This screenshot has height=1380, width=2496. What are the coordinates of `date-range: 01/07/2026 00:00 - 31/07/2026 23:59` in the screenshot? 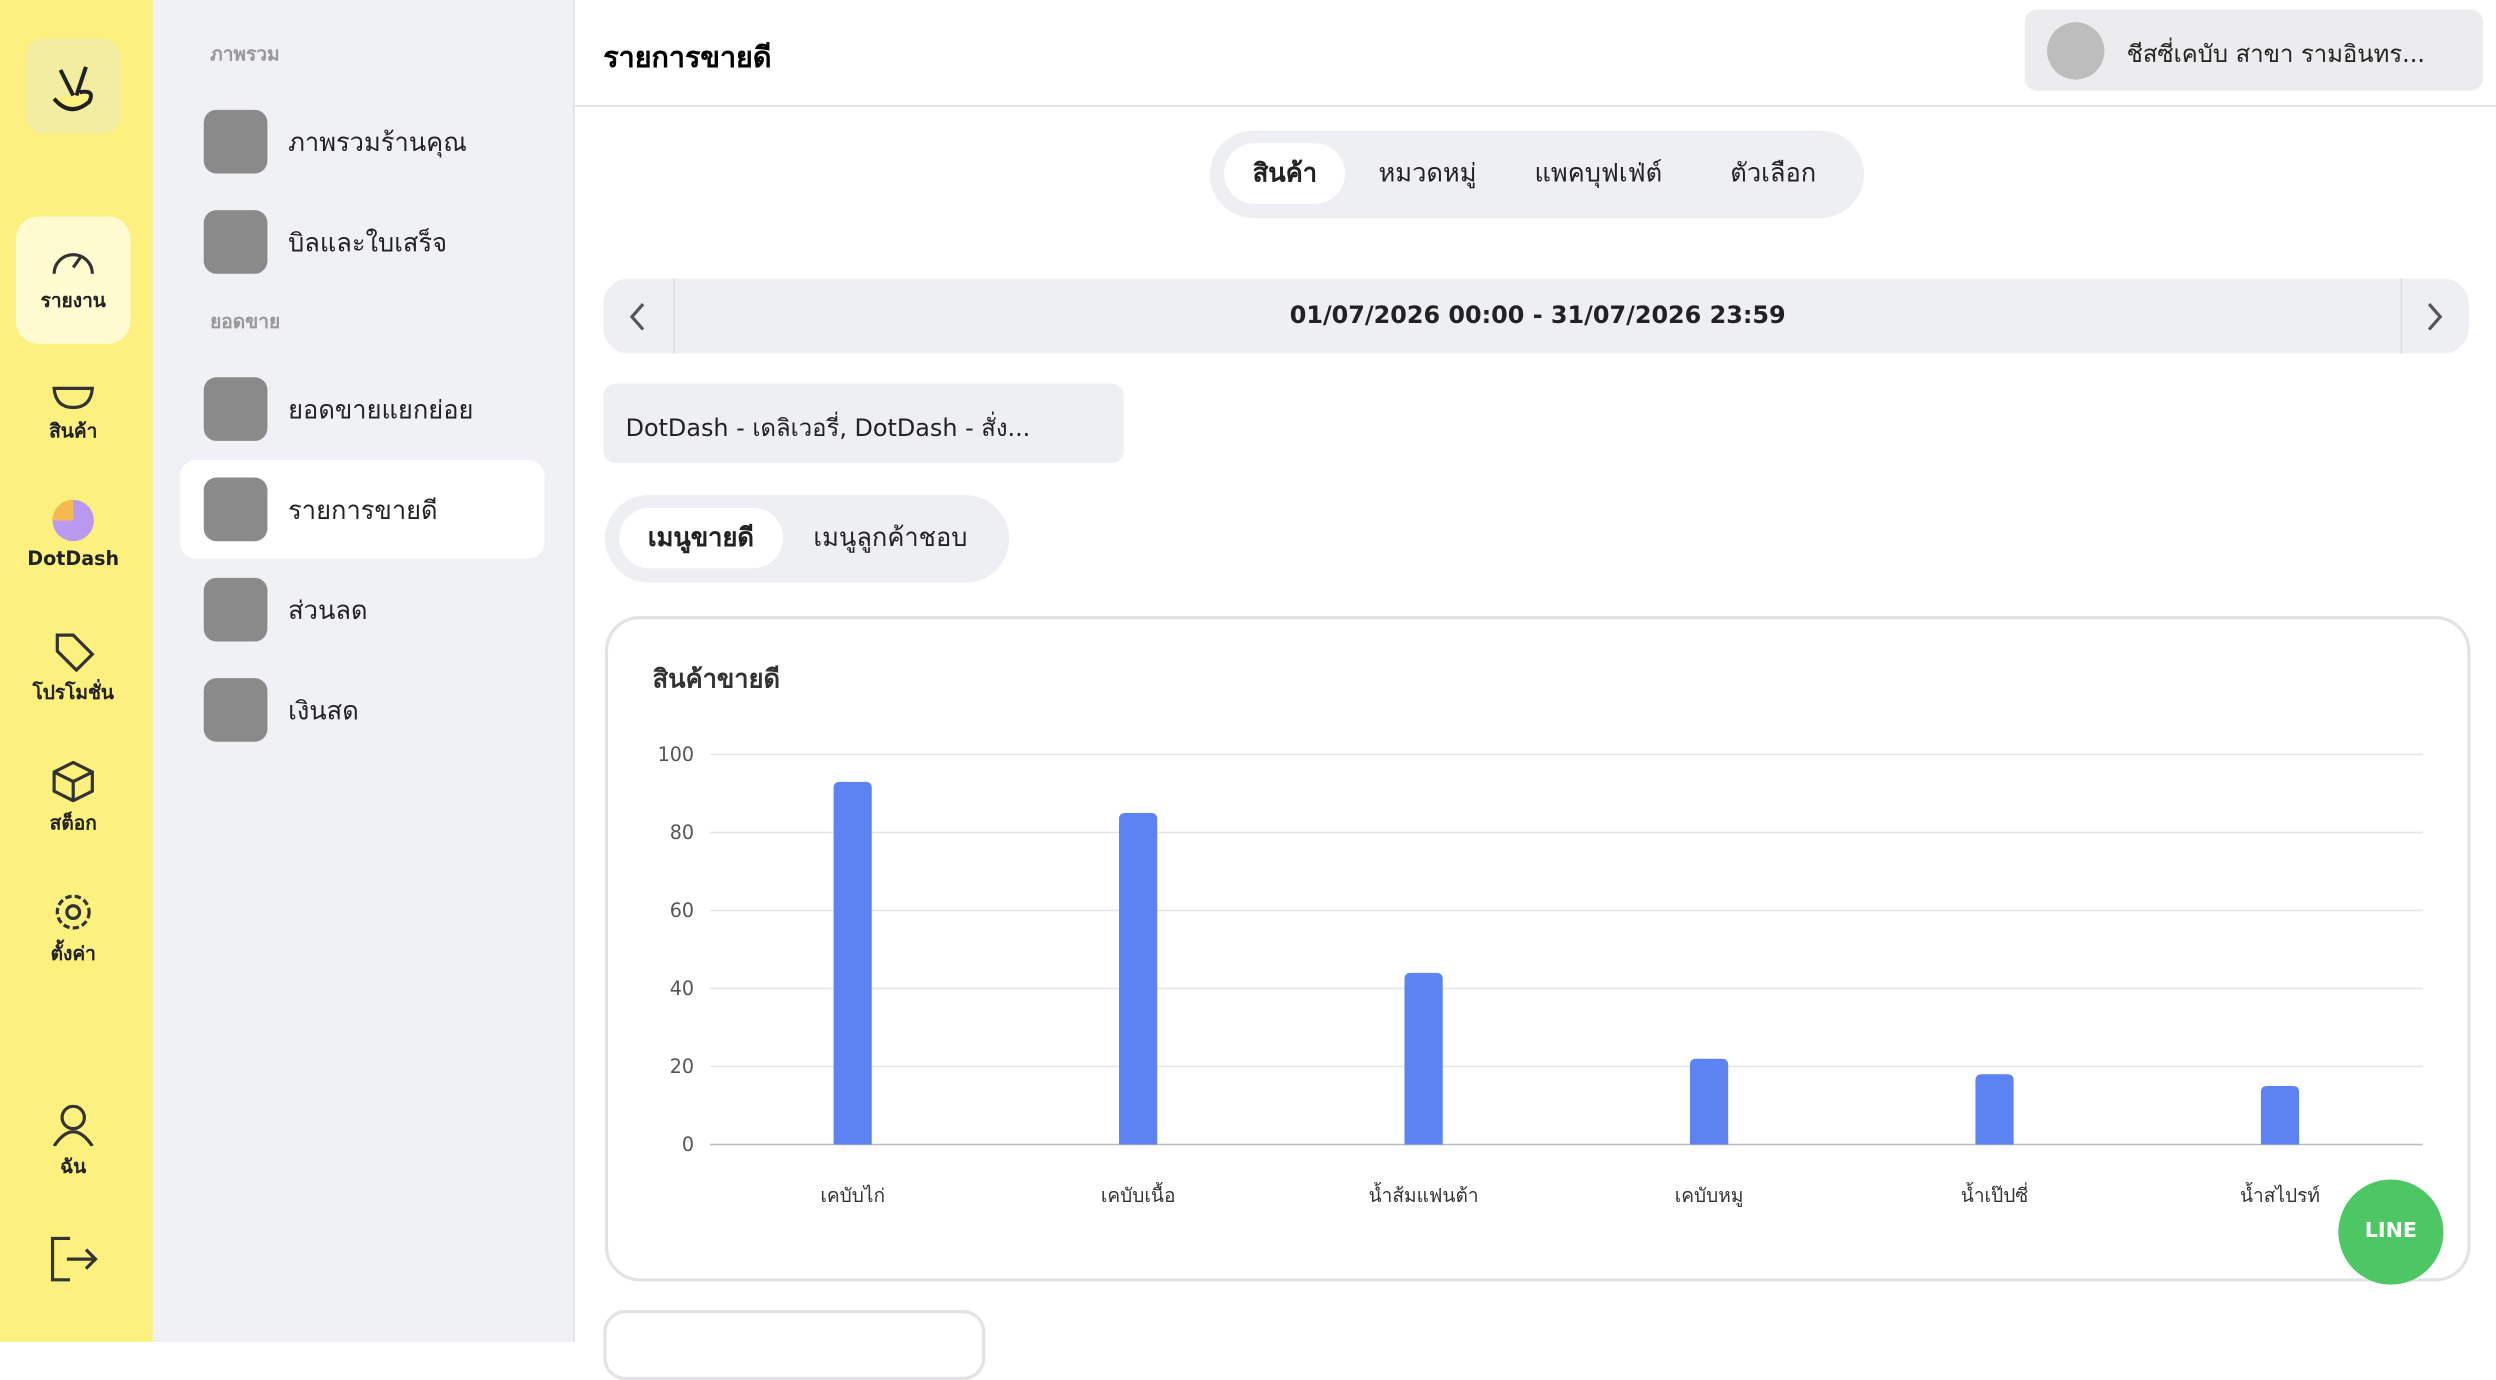 It's located at (1538, 316).